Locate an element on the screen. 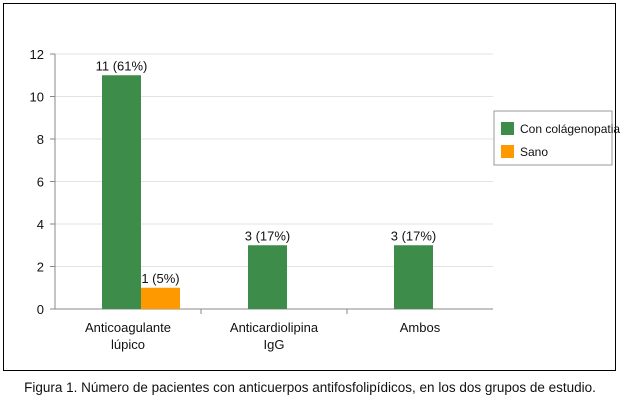 The height and width of the screenshot is (404, 620). y-tick-label: 4 is located at coordinates (40, 224).